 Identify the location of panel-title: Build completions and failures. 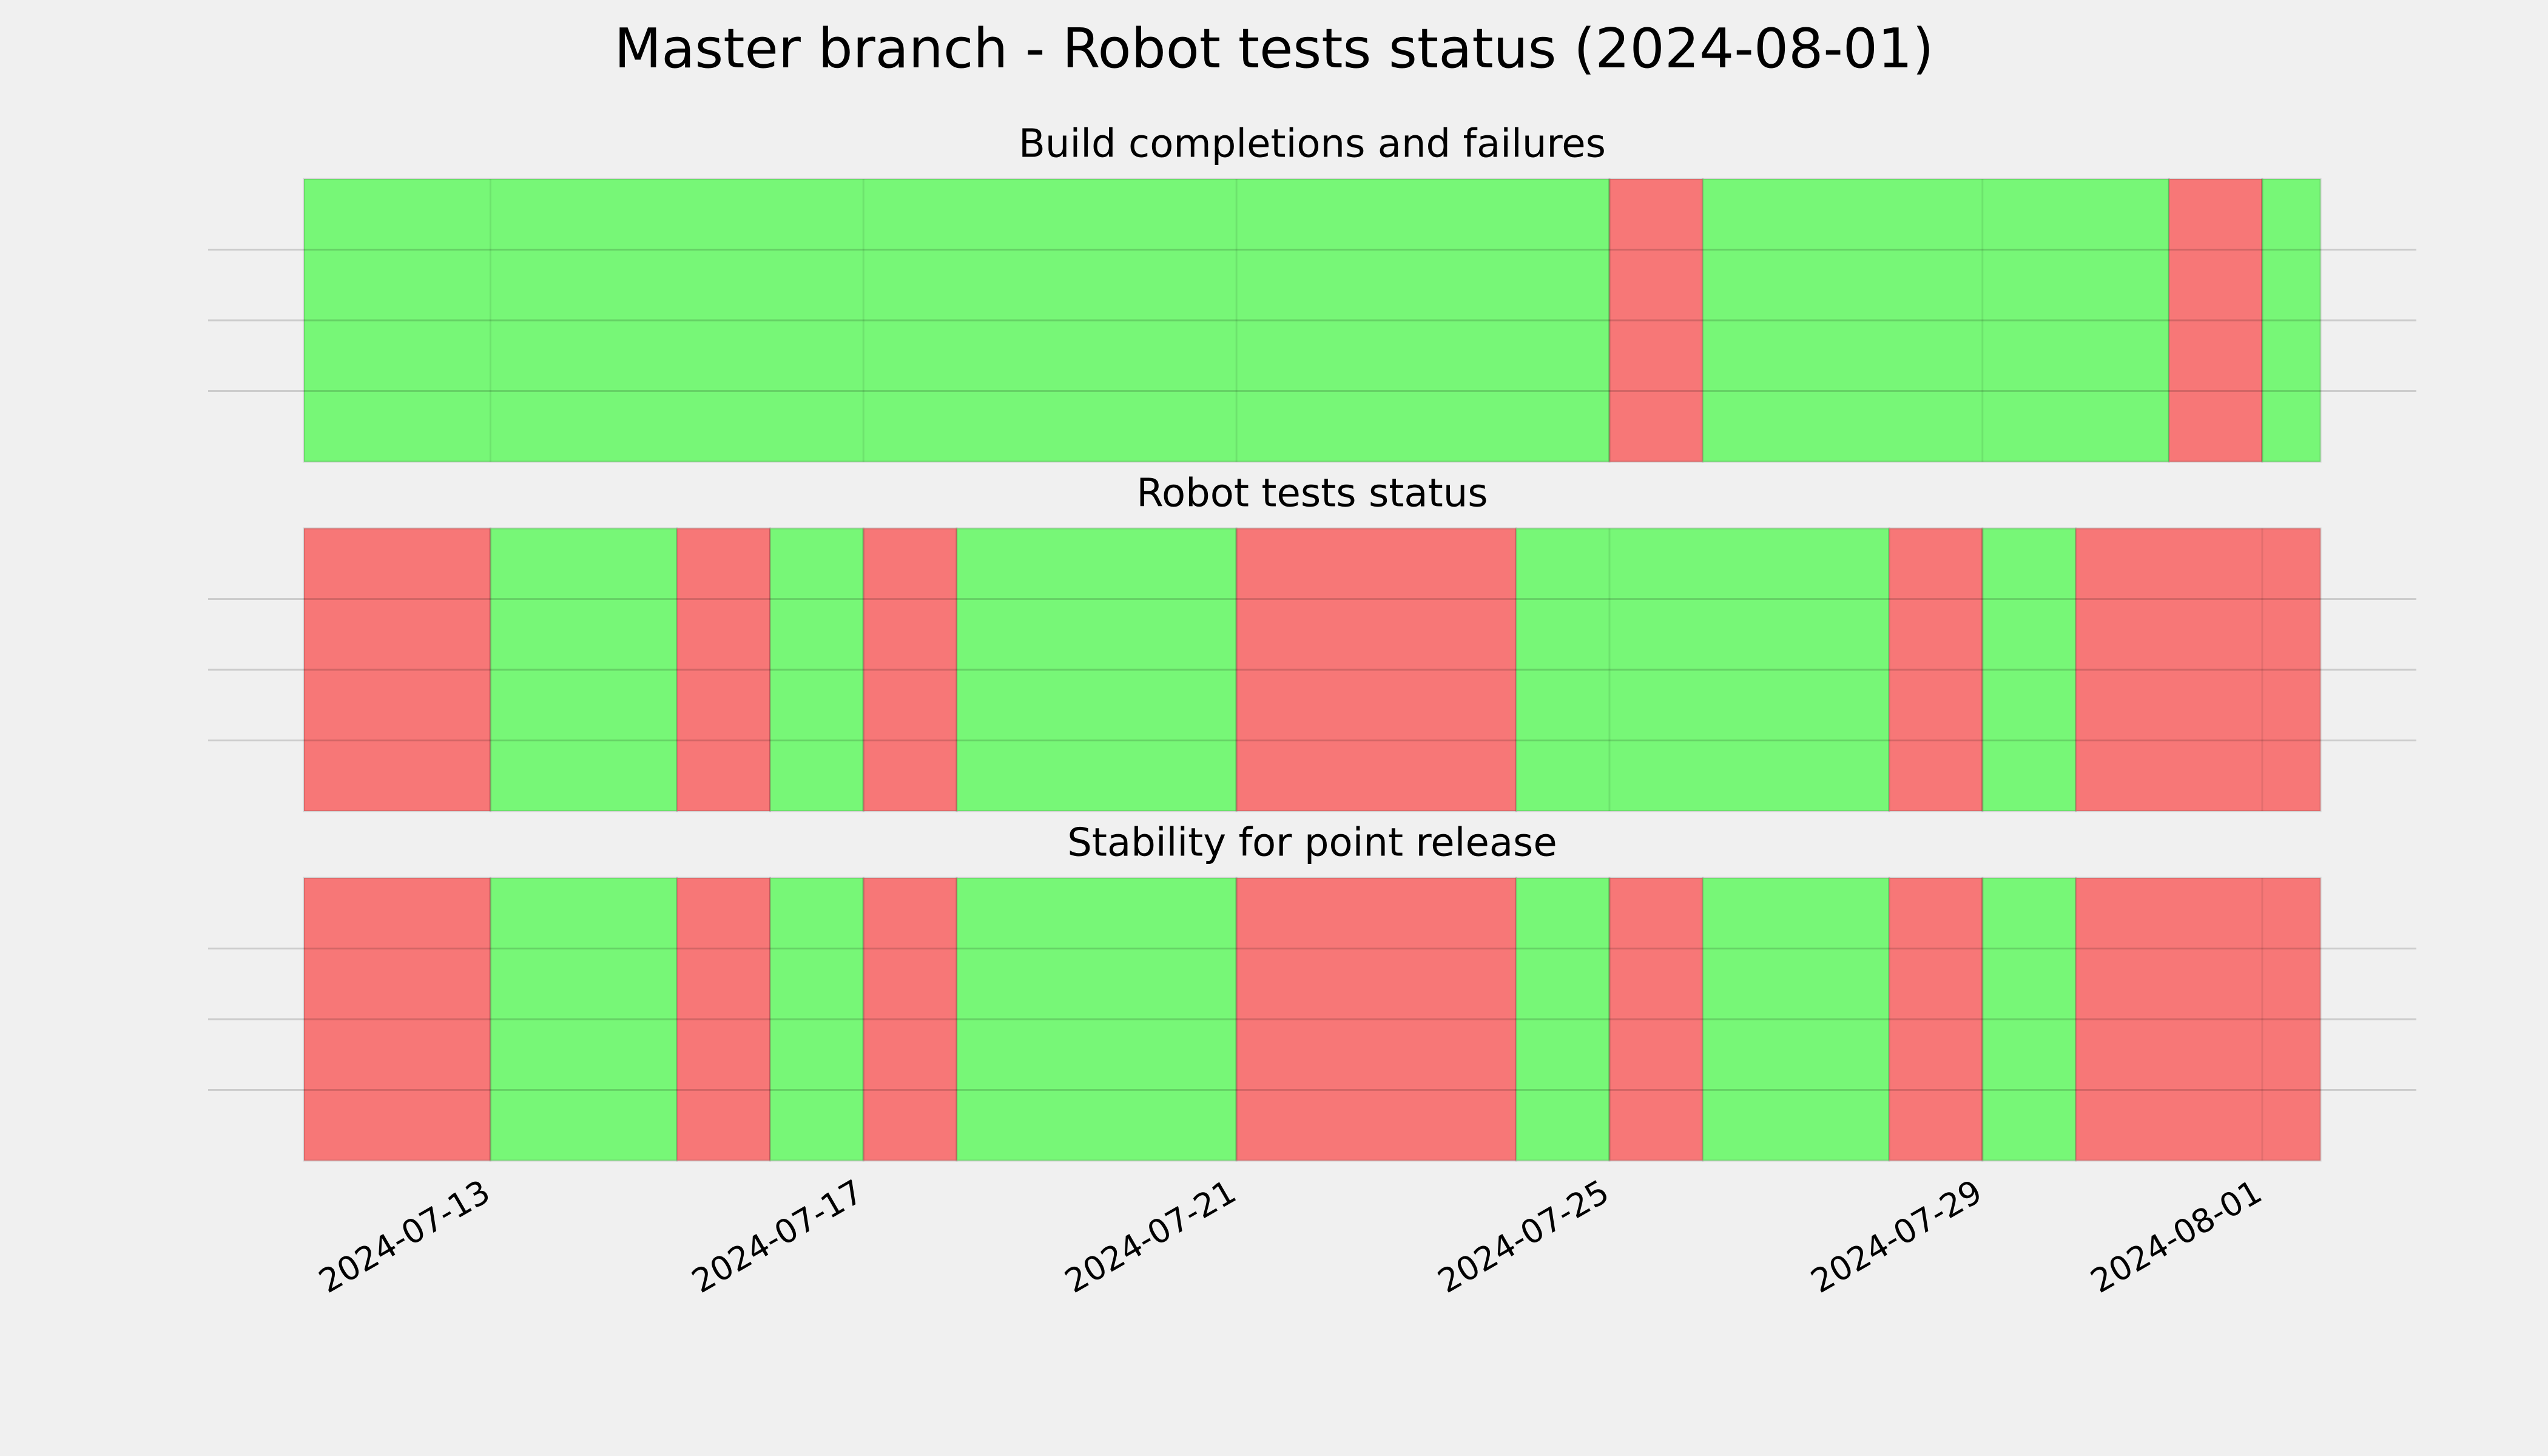
(1312, 144).